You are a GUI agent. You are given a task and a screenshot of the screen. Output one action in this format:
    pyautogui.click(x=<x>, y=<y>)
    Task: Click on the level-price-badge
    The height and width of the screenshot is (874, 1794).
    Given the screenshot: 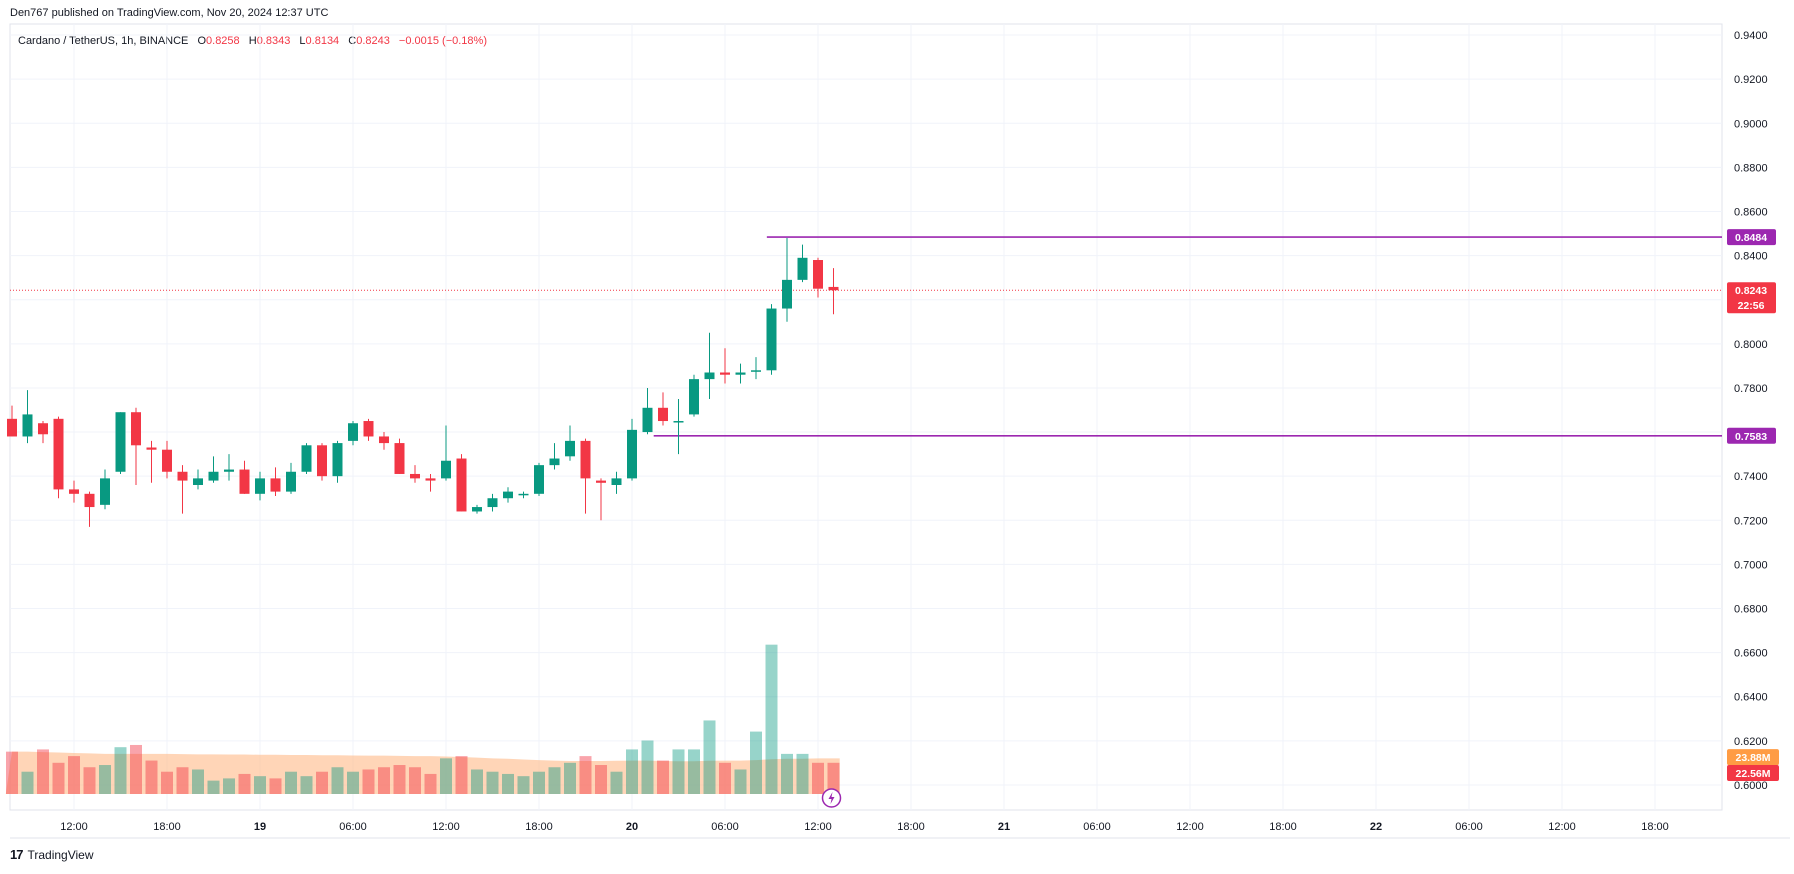 What is the action you would take?
    pyautogui.click(x=1751, y=435)
    